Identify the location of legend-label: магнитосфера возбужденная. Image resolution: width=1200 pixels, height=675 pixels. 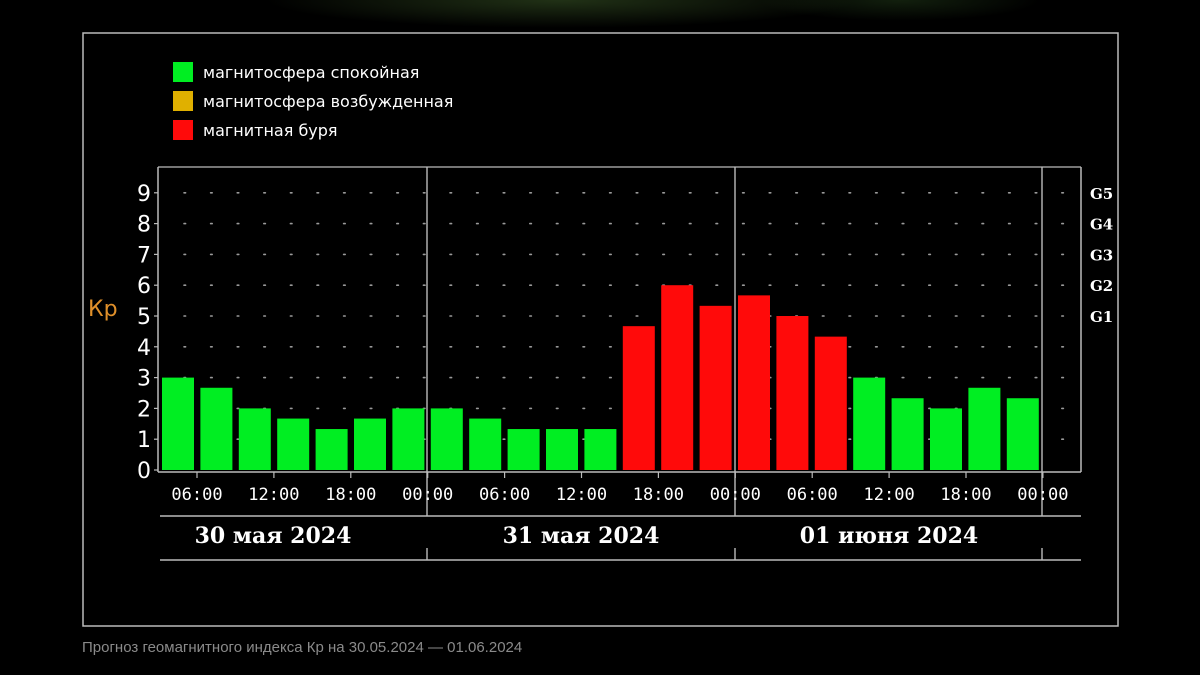
(328, 101).